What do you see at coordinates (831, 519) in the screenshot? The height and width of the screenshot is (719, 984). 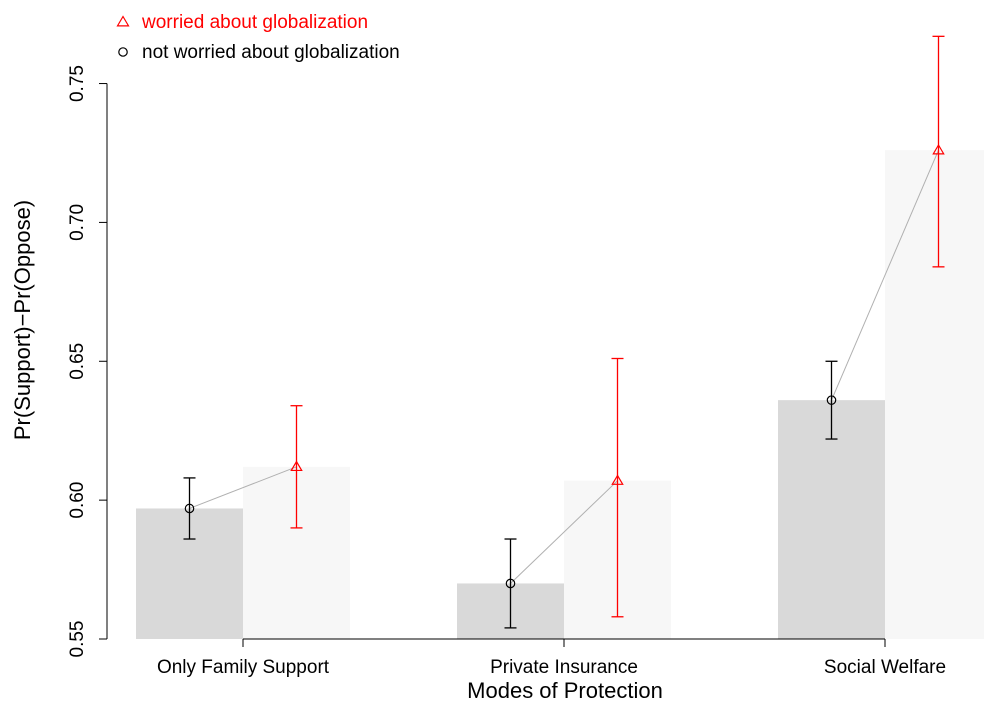 I see `bar-not-worried` at bounding box center [831, 519].